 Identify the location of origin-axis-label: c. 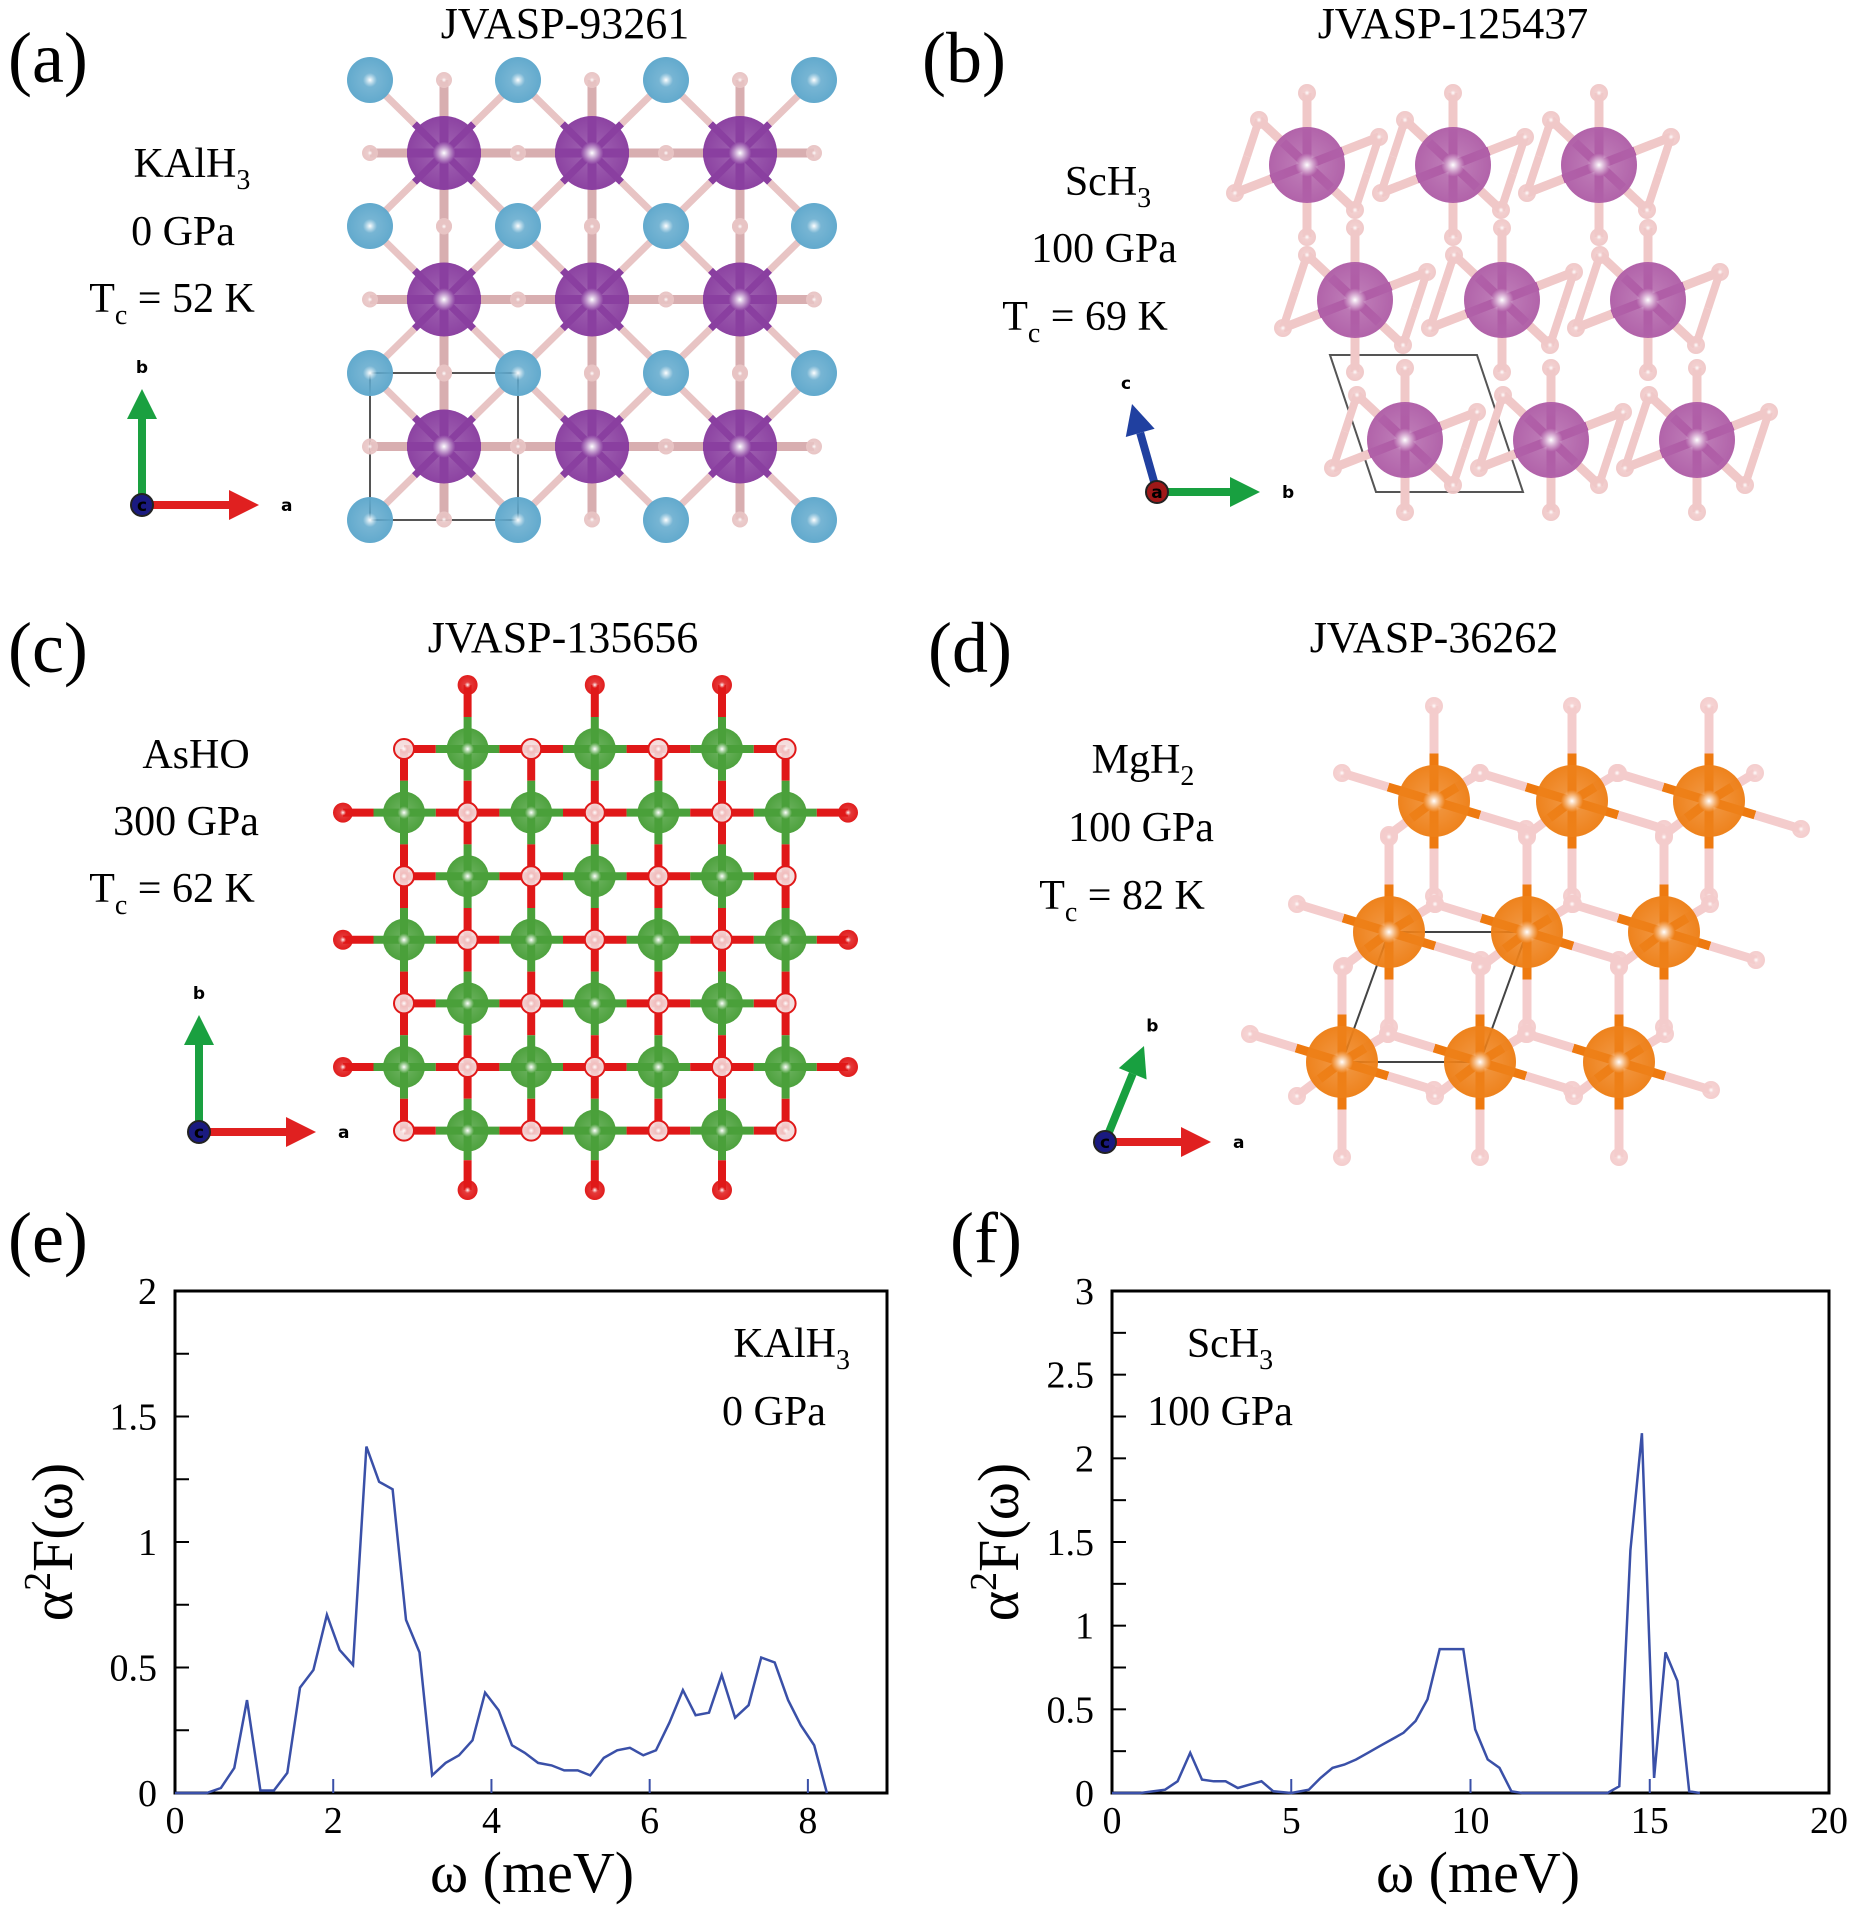
(142, 506).